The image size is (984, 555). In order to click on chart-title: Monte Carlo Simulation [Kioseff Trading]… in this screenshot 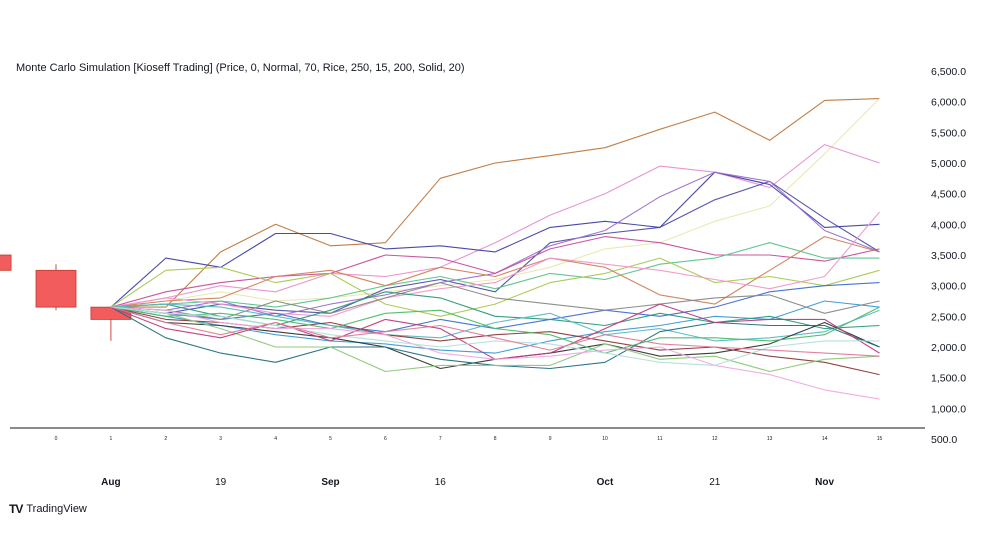, I will do `click(240, 68)`.